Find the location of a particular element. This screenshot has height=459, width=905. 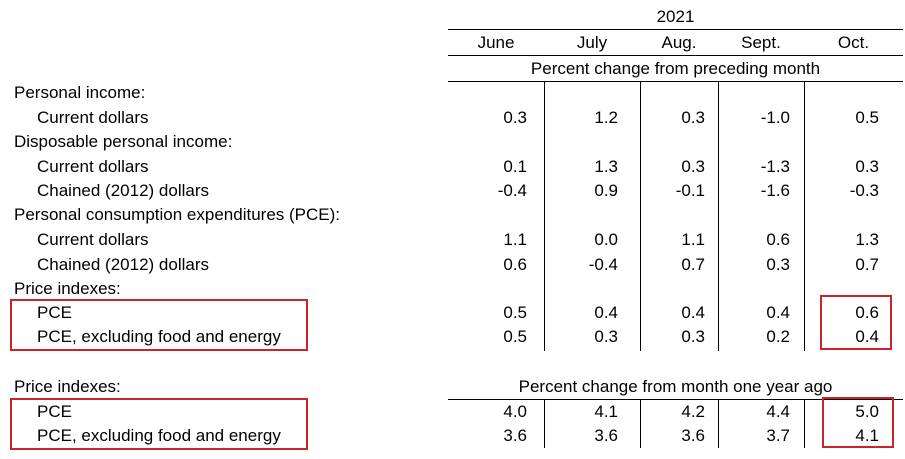

yoy-row-label: PCE is located at coordinates (54, 411).